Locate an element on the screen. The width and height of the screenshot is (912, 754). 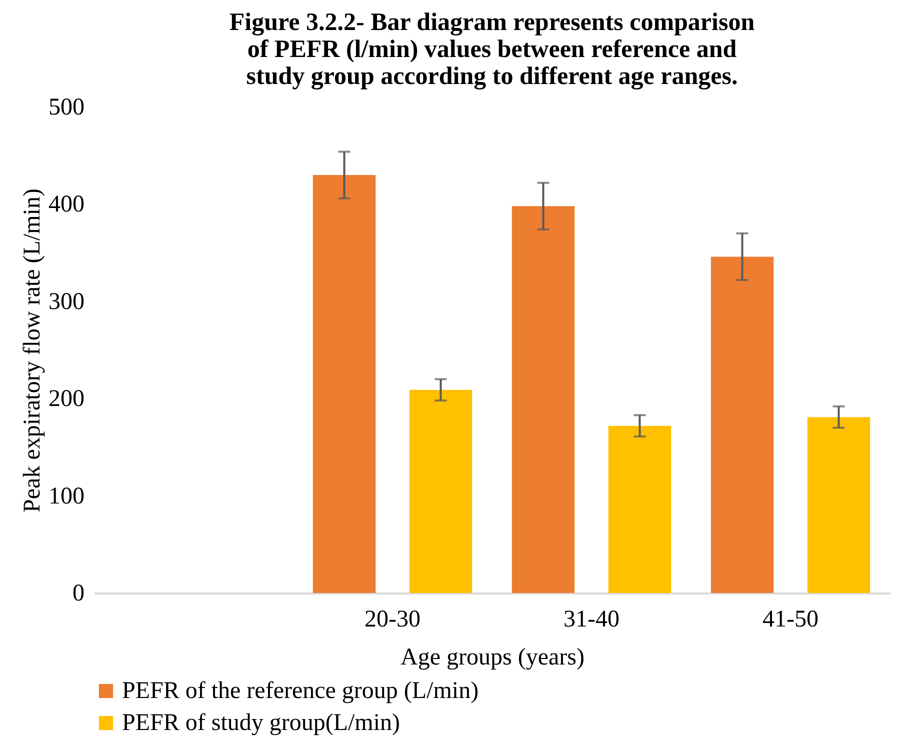
x-tick-label: 20-30 is located at coordinates (392, 619).